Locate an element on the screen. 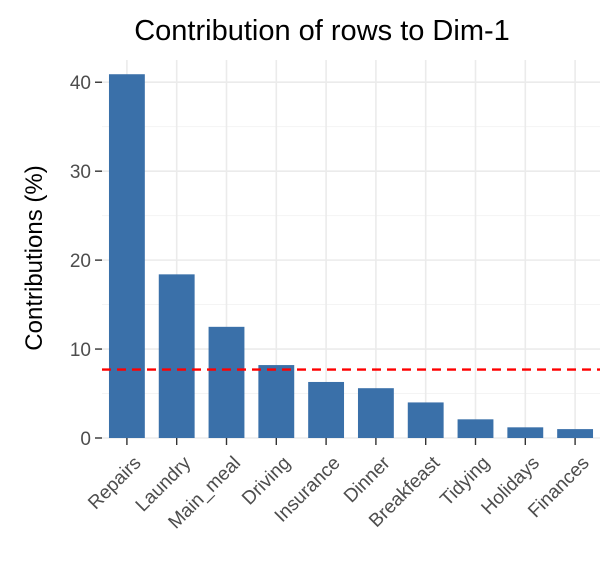 This screenshot has width=614, height=576. y-tick-label: 0 is located at coordinates (85, 439).